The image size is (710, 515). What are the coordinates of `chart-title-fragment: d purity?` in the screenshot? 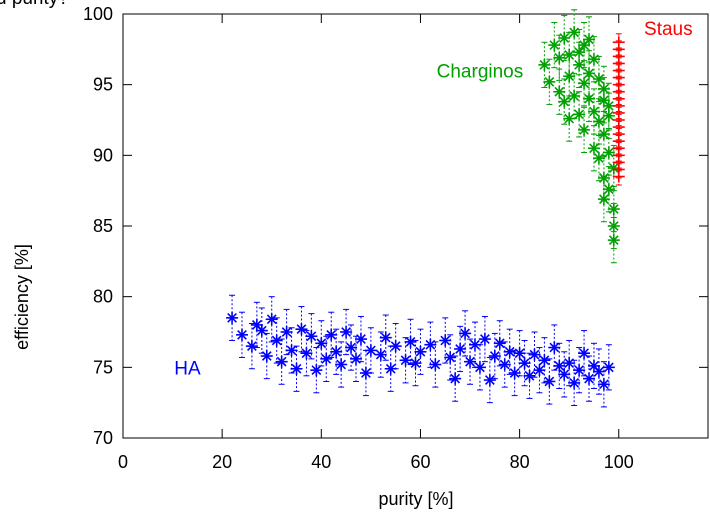 It's located at (34, 5).